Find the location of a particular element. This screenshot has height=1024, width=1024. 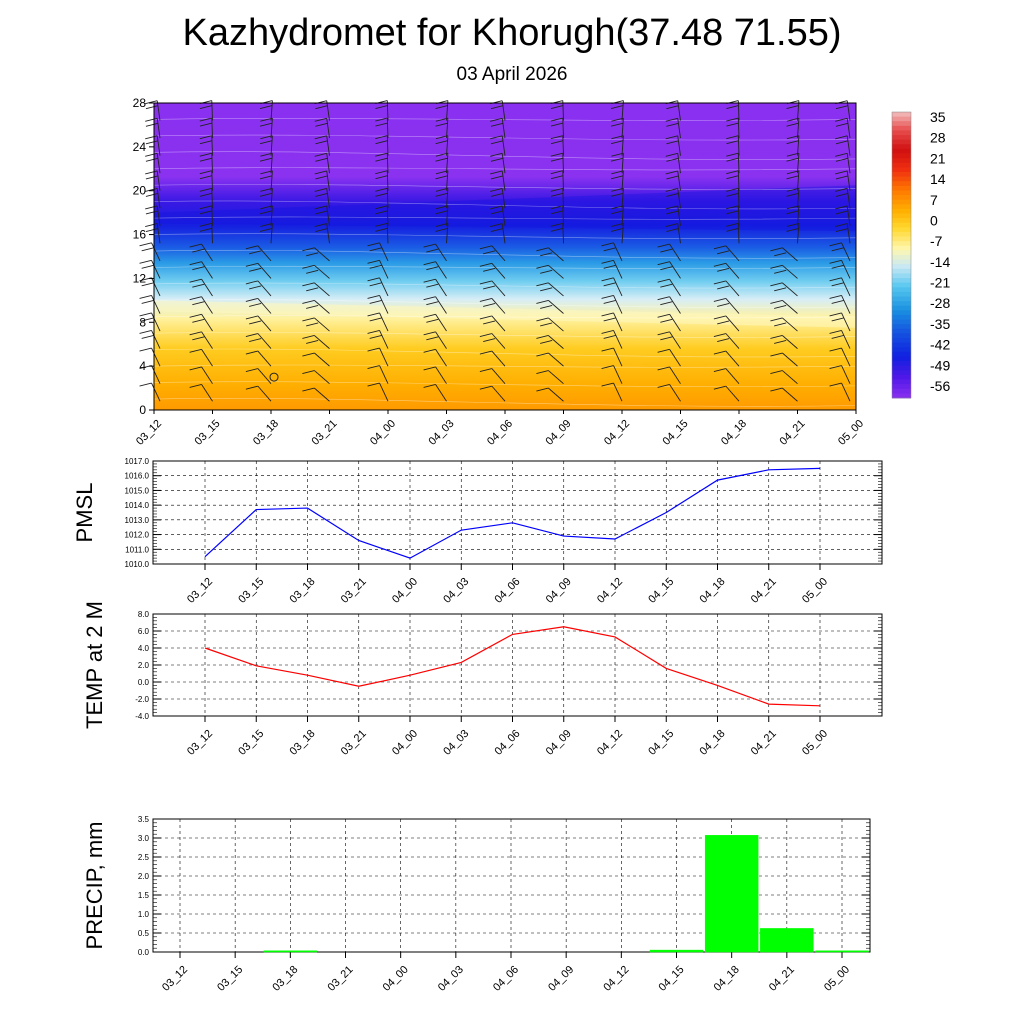

panel-frame is located at coordinates (517, 512).